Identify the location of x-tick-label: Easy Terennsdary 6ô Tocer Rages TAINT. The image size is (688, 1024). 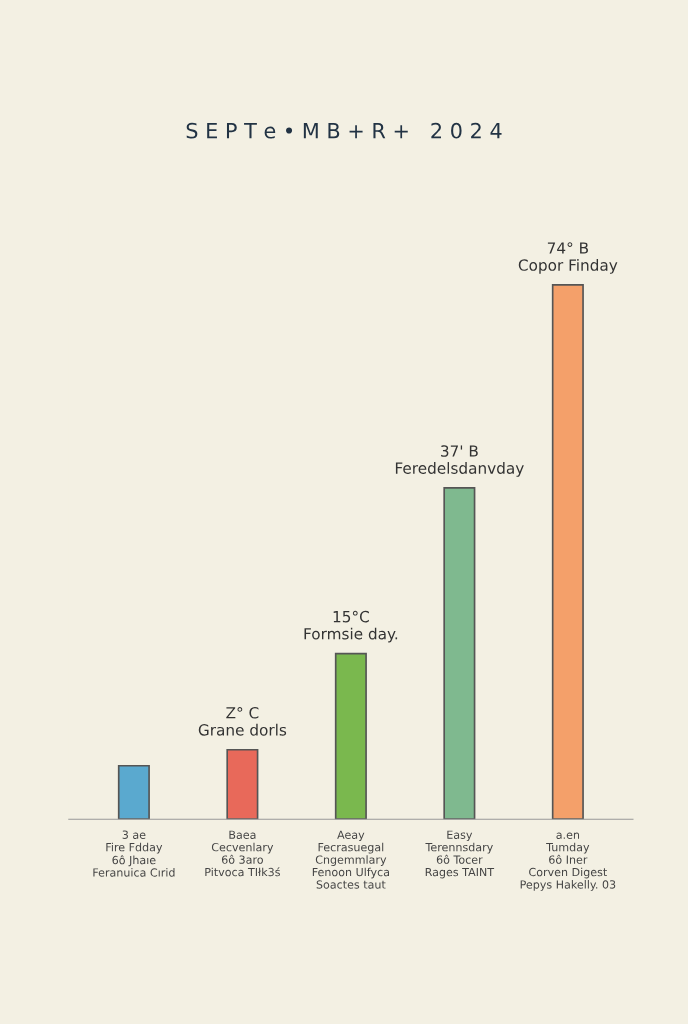
(460, 854).